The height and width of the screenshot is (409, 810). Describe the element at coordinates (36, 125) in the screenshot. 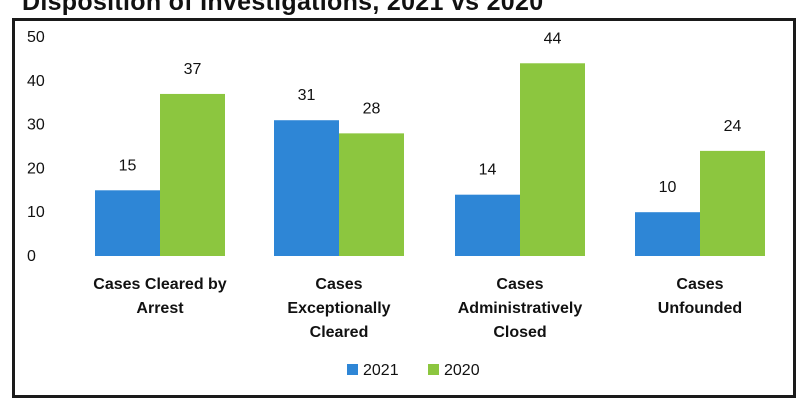

I see `y-tick-label: 30` at that location.